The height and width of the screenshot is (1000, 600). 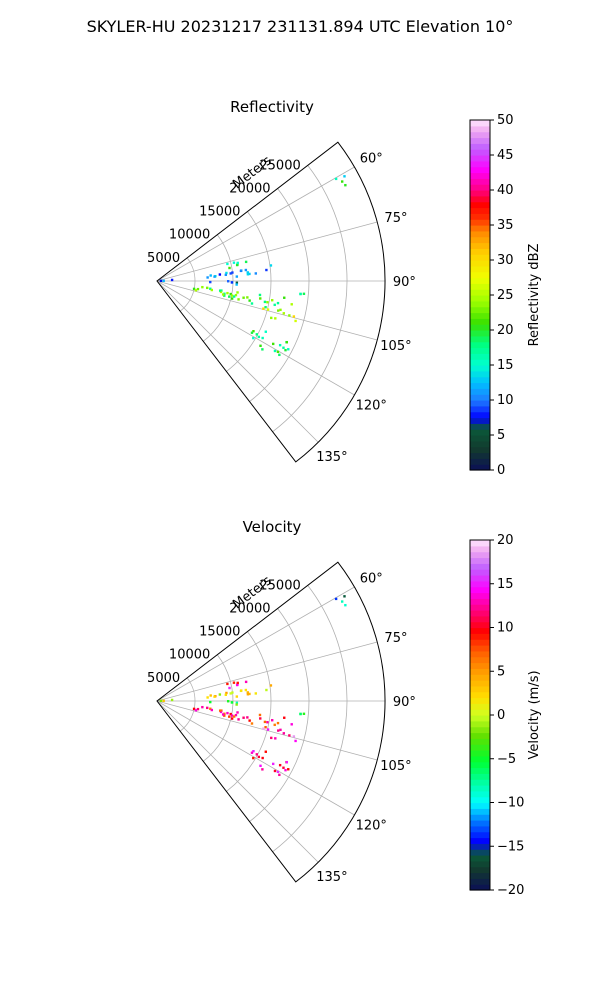 What do you see at coordinates (272, 107) in the screenshot?
I see `reflectivity-title: Reflectivity` at bounding box center [272, 107].